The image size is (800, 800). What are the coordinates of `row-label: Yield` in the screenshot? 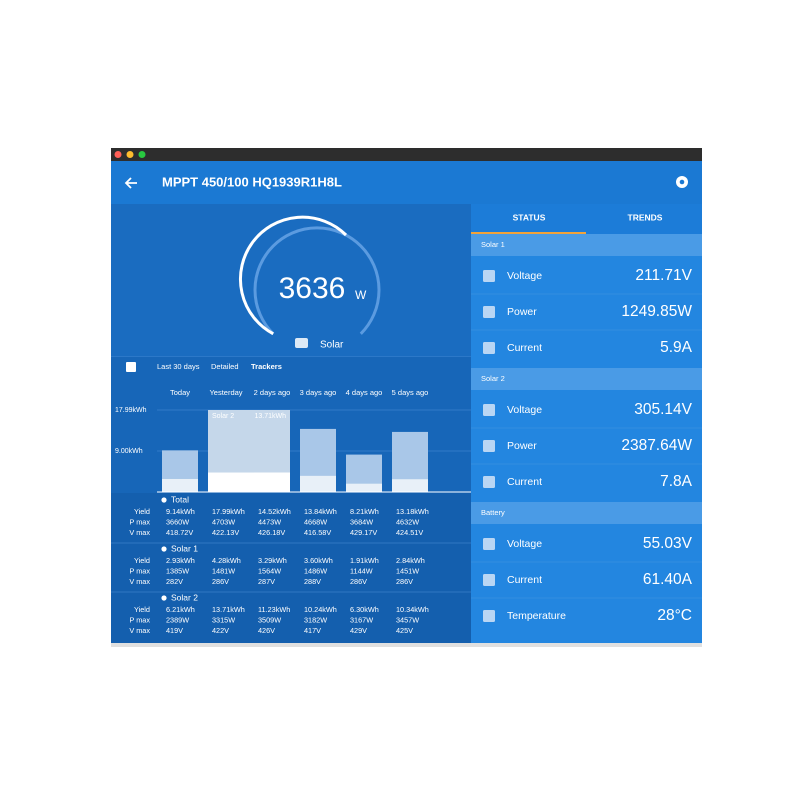 It's located at (142, 511).